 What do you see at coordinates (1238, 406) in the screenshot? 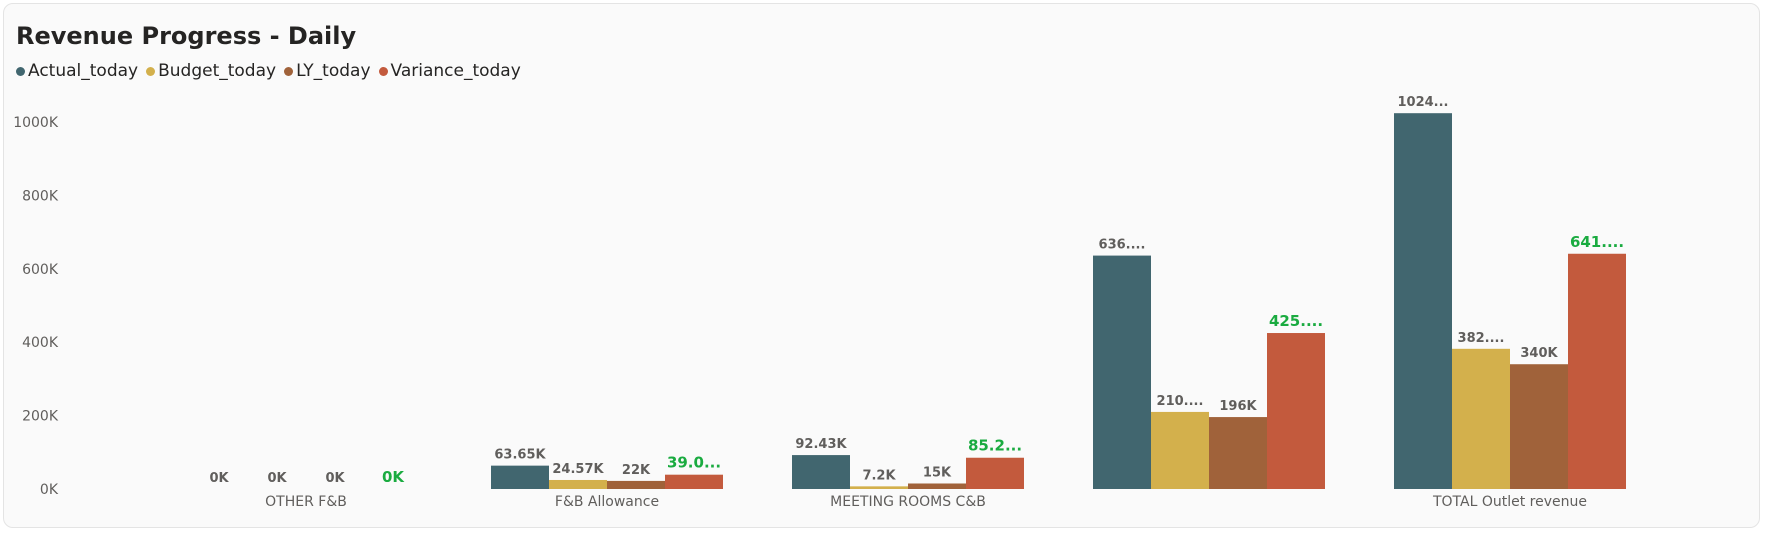
I see `data-label: 196K` at bounding box center [1238, 406].